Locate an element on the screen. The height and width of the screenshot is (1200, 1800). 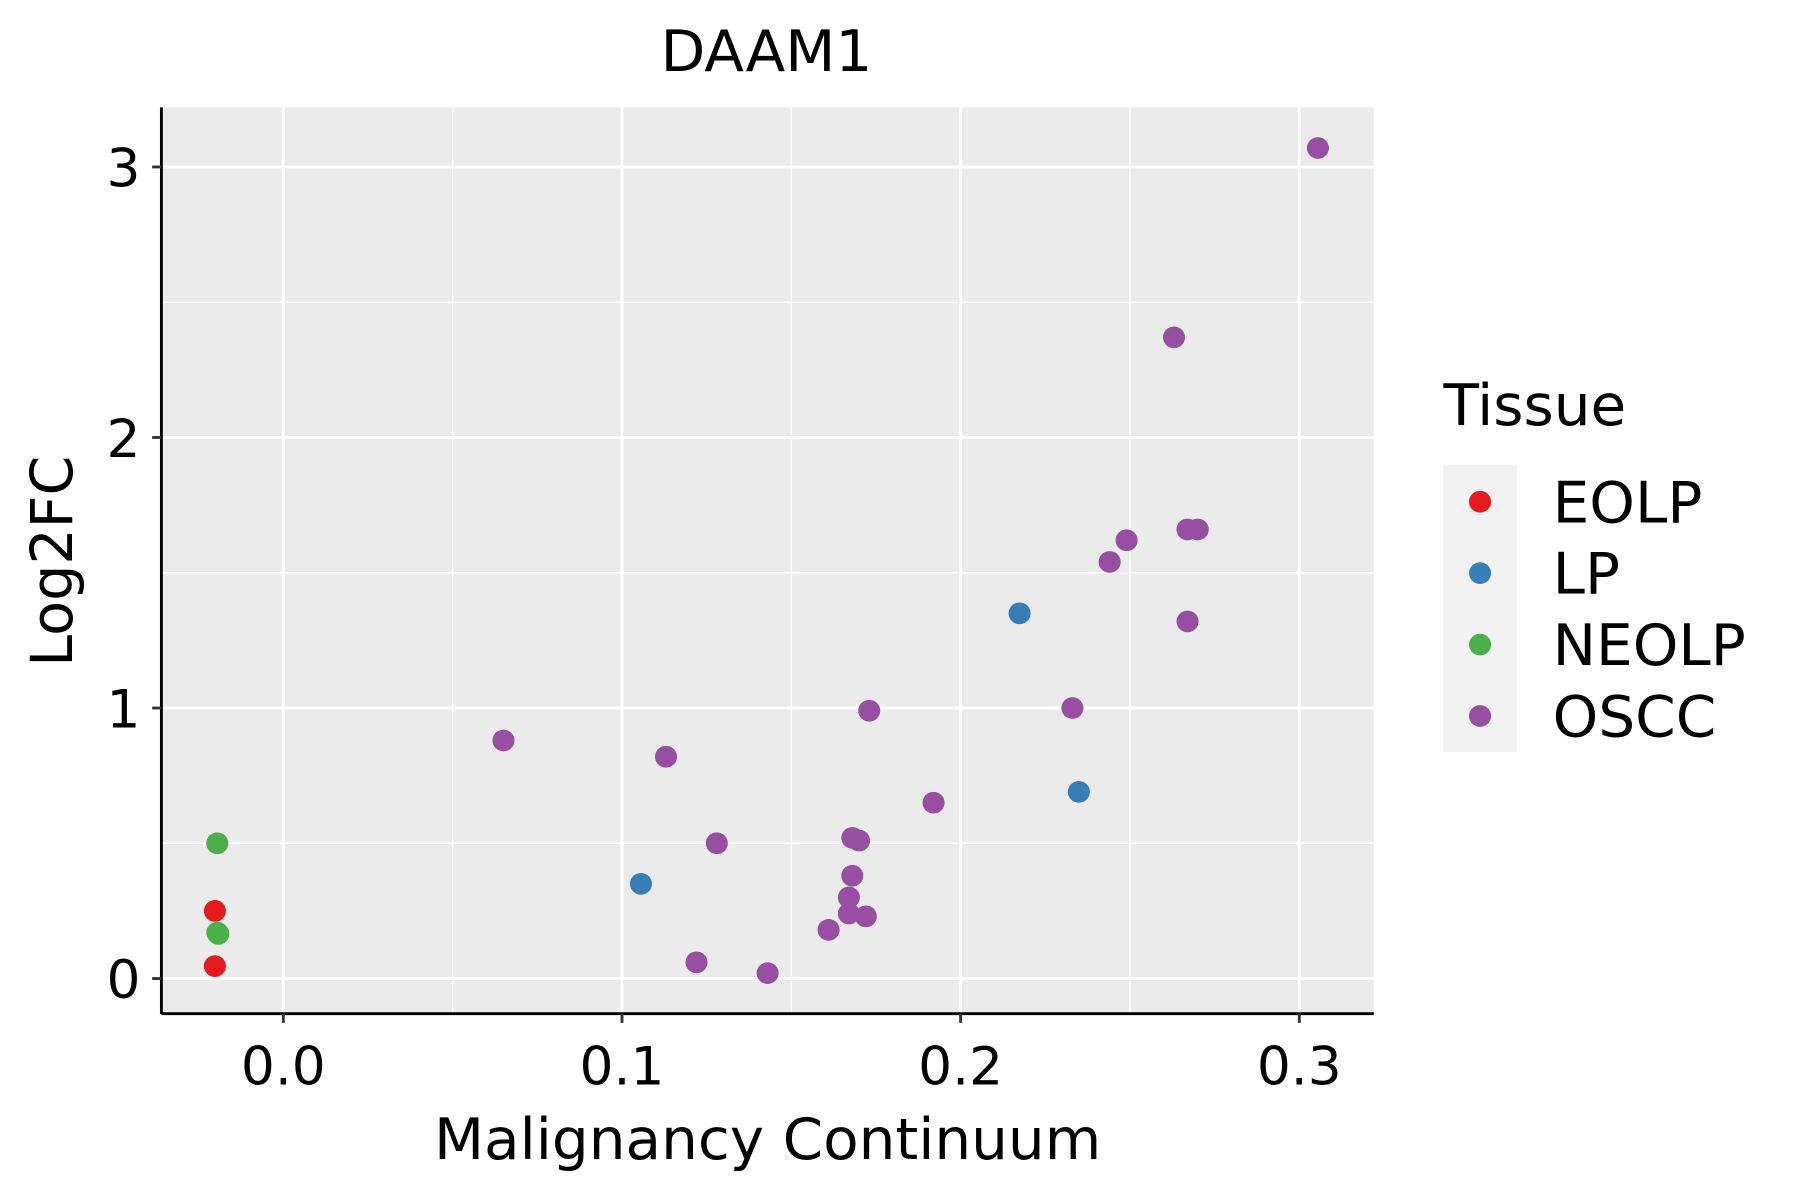
legend-label: LP is located at coordinates (1586, 574).